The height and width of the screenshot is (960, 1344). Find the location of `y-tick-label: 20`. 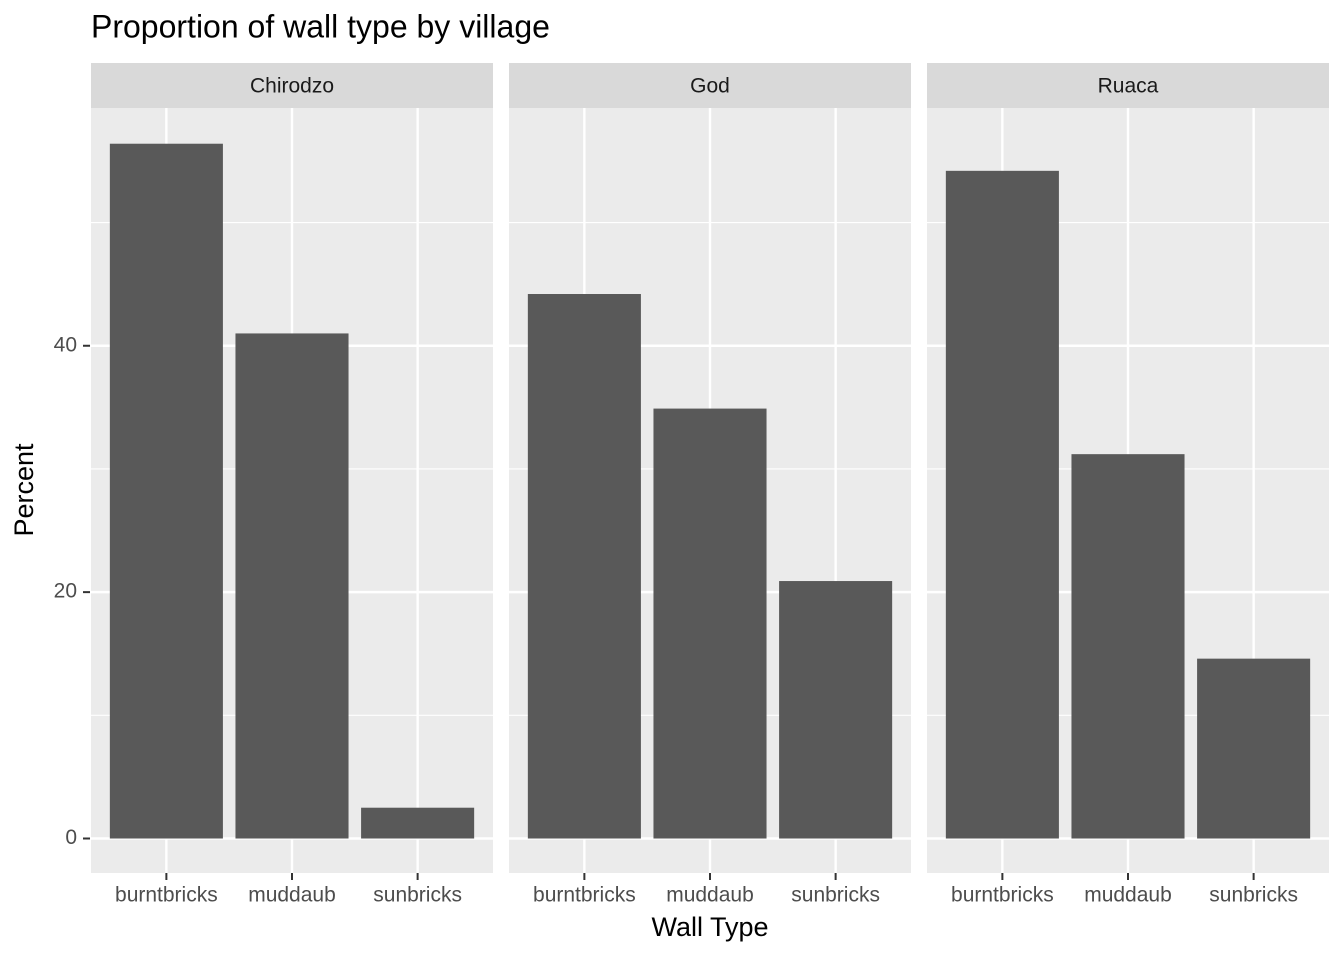

y-tick-label: 20 is located at coordinates (65, 591).